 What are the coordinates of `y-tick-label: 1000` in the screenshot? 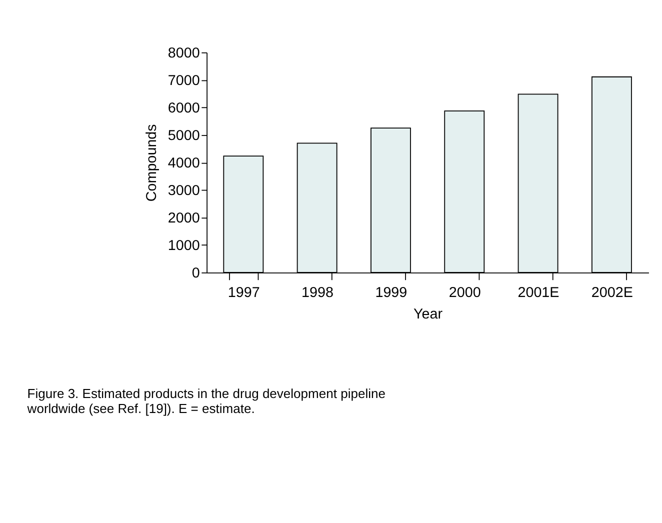 It's located at (184, 246).